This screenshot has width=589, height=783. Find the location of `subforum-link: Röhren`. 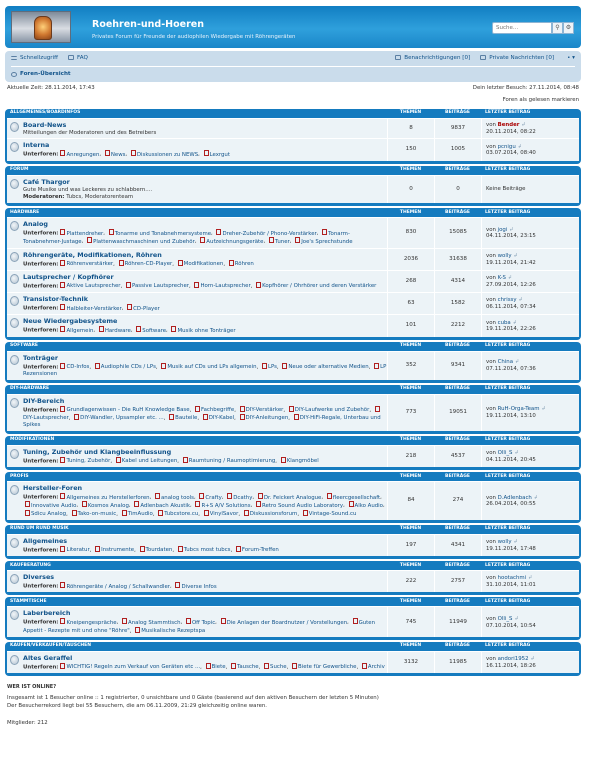

subforum-link: Röhren is located at coordinates (240, 264).